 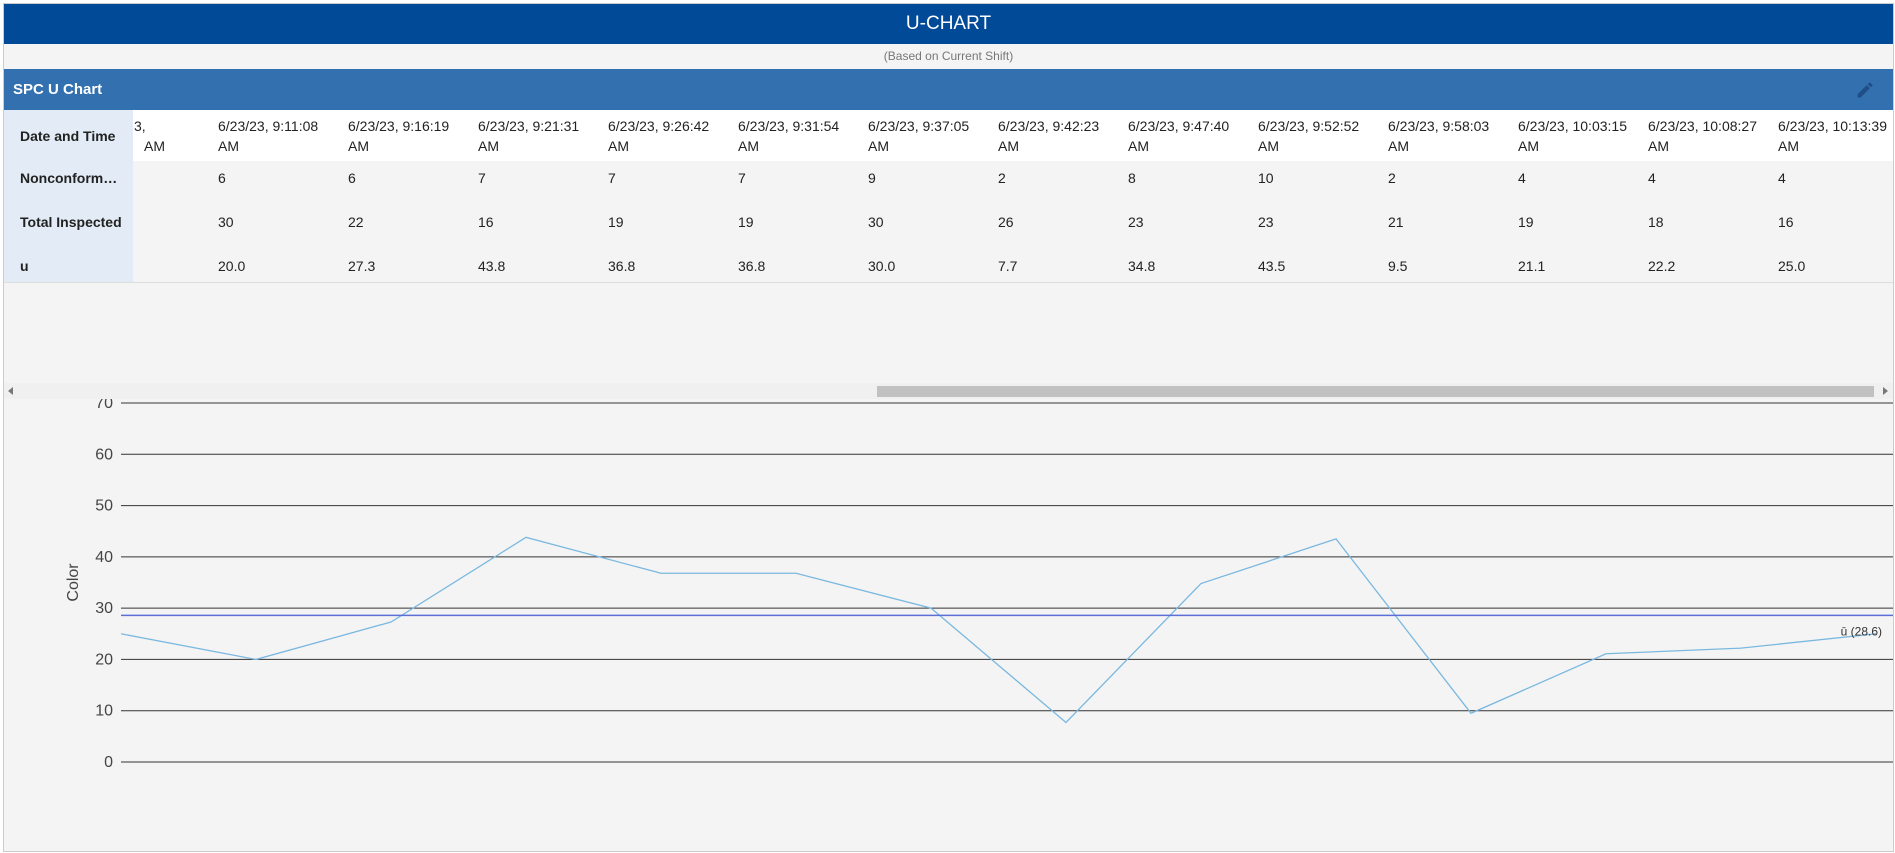 I want to click on y-tick-label: 50, so click(x=104, y=506).